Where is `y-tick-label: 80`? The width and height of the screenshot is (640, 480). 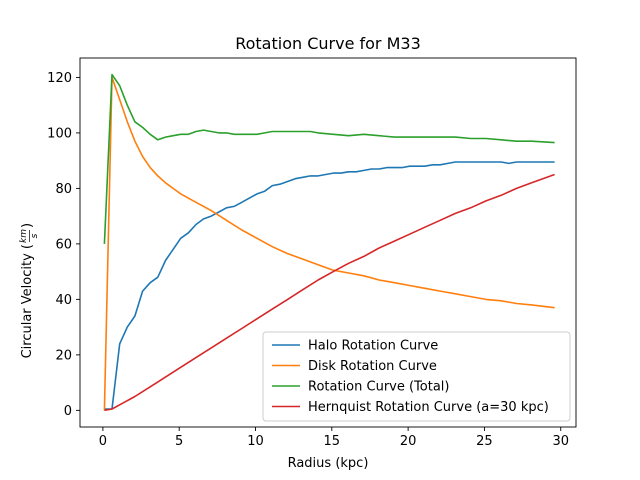 y-tick-label: 80 is located at coordinates (63, 189).